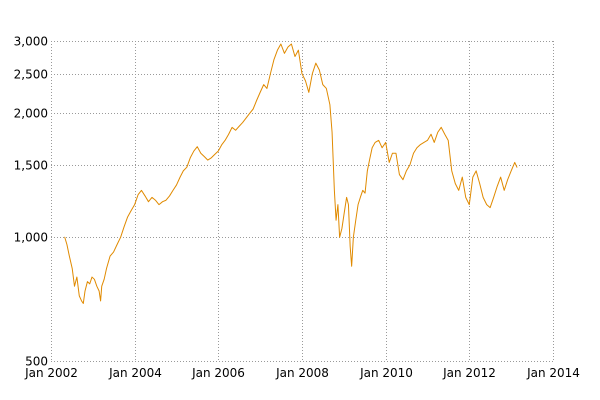 This screenshot has width=600, height=400. Describe the element at coordinates (31, 202) in the screenshot. I see `y-axis: 500 1,000 1,500 2,000 2,500 3,000` at that location.